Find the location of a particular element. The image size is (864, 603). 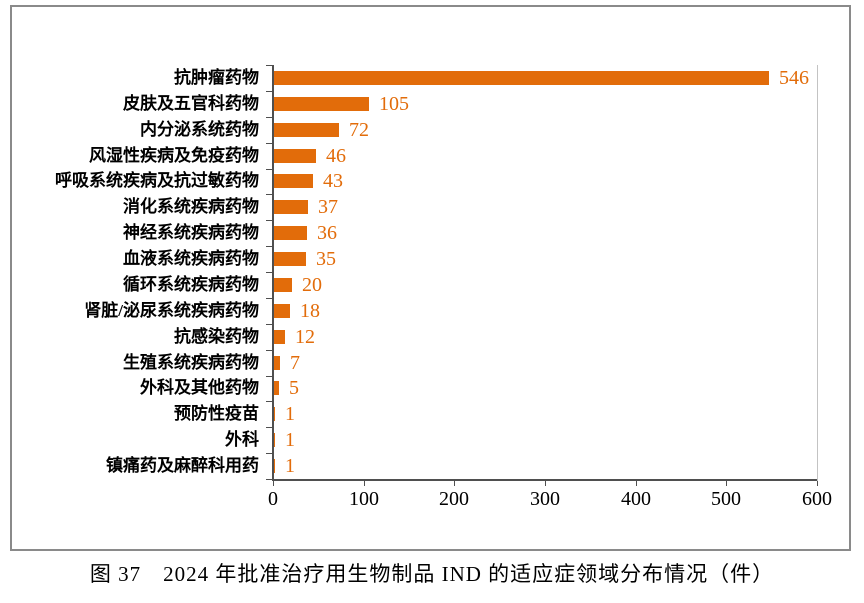

value-label: 72 is located at coordinates (359, 130).